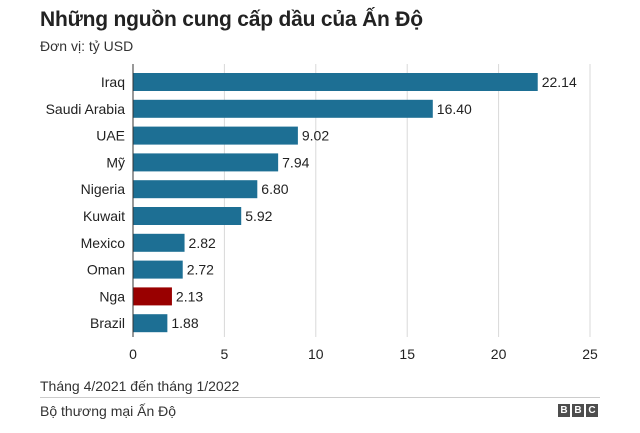 This screenshot has height=433, width=640. Describe the element at coordinates (184, 323) in the screenshot. I see `value-label: 1.88` at that location.